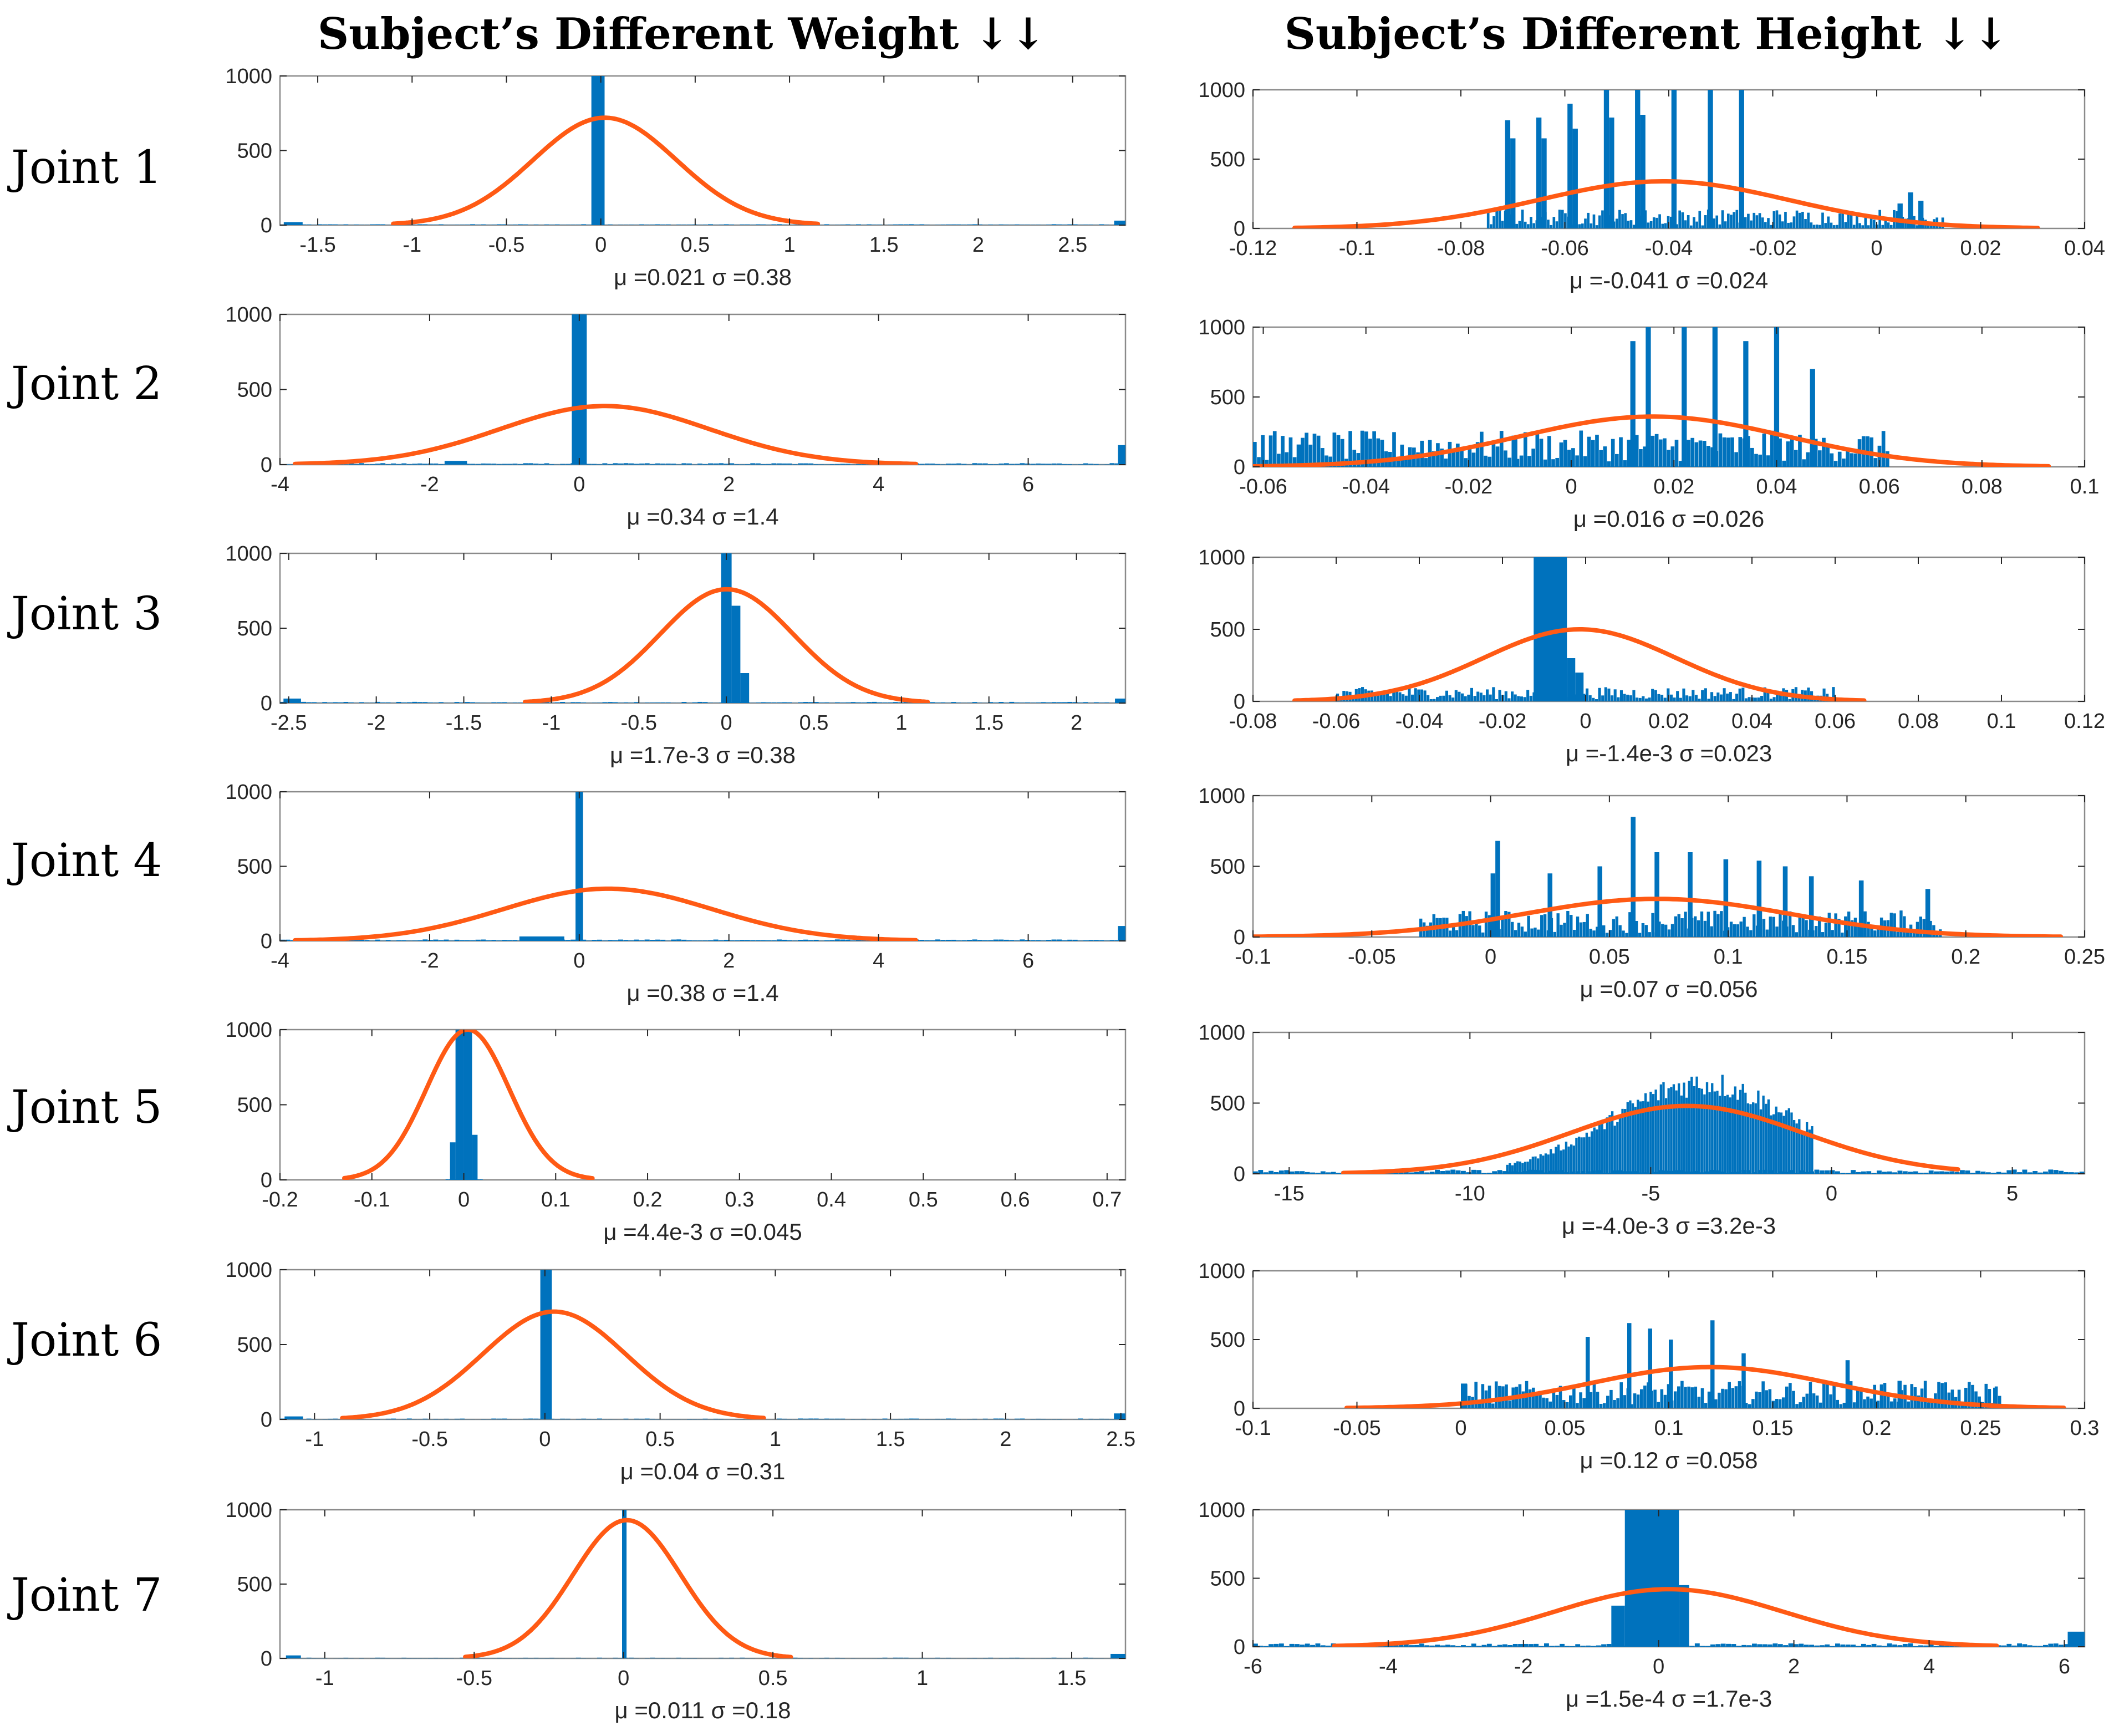  What do you see at coordinates (84, 1595) in the screenshot?
I see `row-label-joint-7: Joint 7` at bounding box center [84, 1595].